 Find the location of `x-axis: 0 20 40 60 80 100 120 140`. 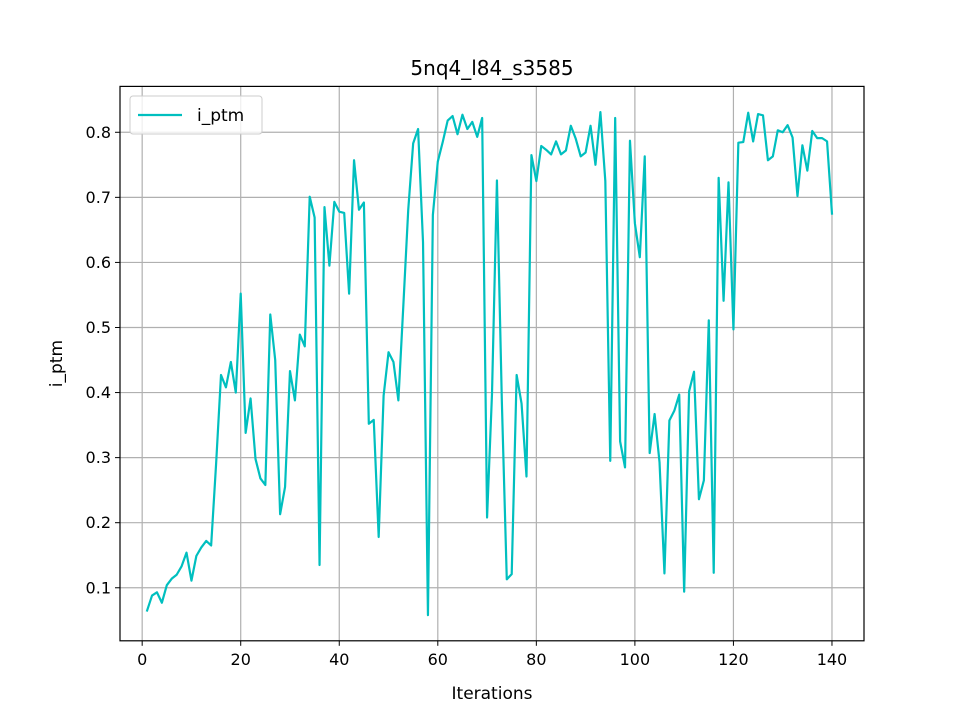

x-axis: 0 20 40 60 80 100 120 140 is located at coordinates (492, 654).